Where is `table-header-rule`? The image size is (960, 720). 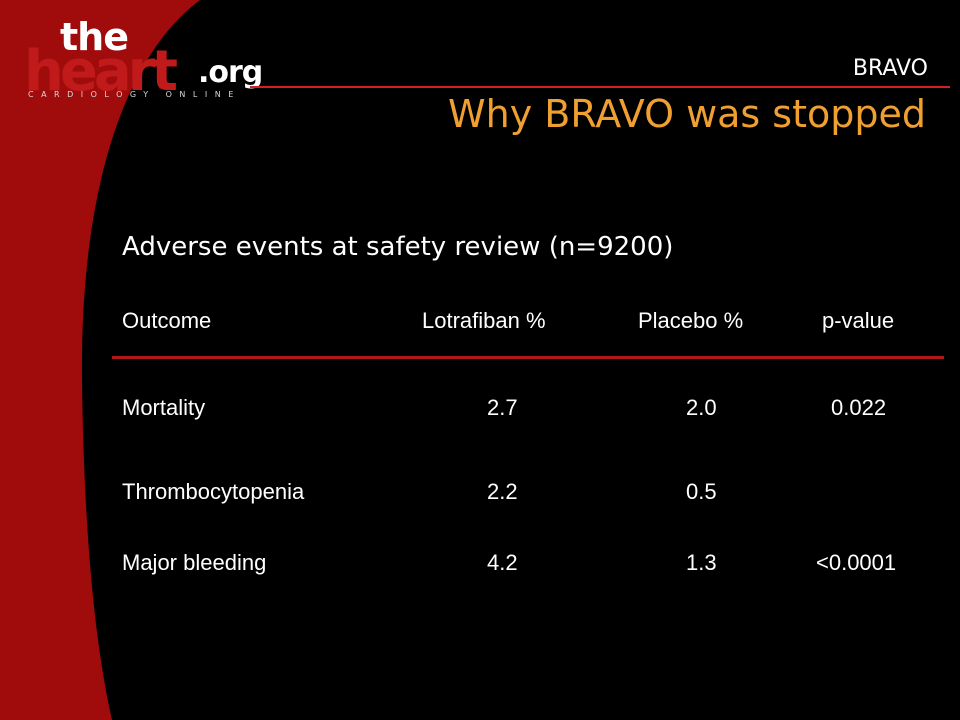
table-header-rule is located at coordinates (528, 357).